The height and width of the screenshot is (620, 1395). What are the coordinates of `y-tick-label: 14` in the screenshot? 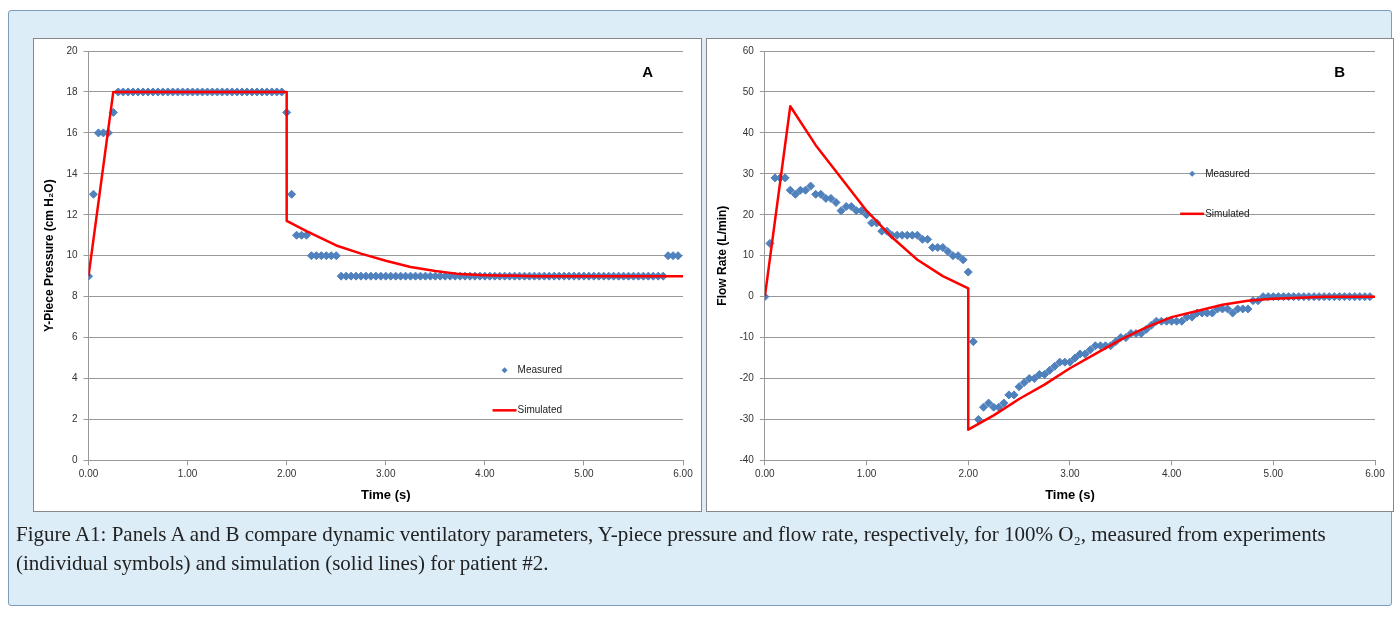 It's located at (72, 173).